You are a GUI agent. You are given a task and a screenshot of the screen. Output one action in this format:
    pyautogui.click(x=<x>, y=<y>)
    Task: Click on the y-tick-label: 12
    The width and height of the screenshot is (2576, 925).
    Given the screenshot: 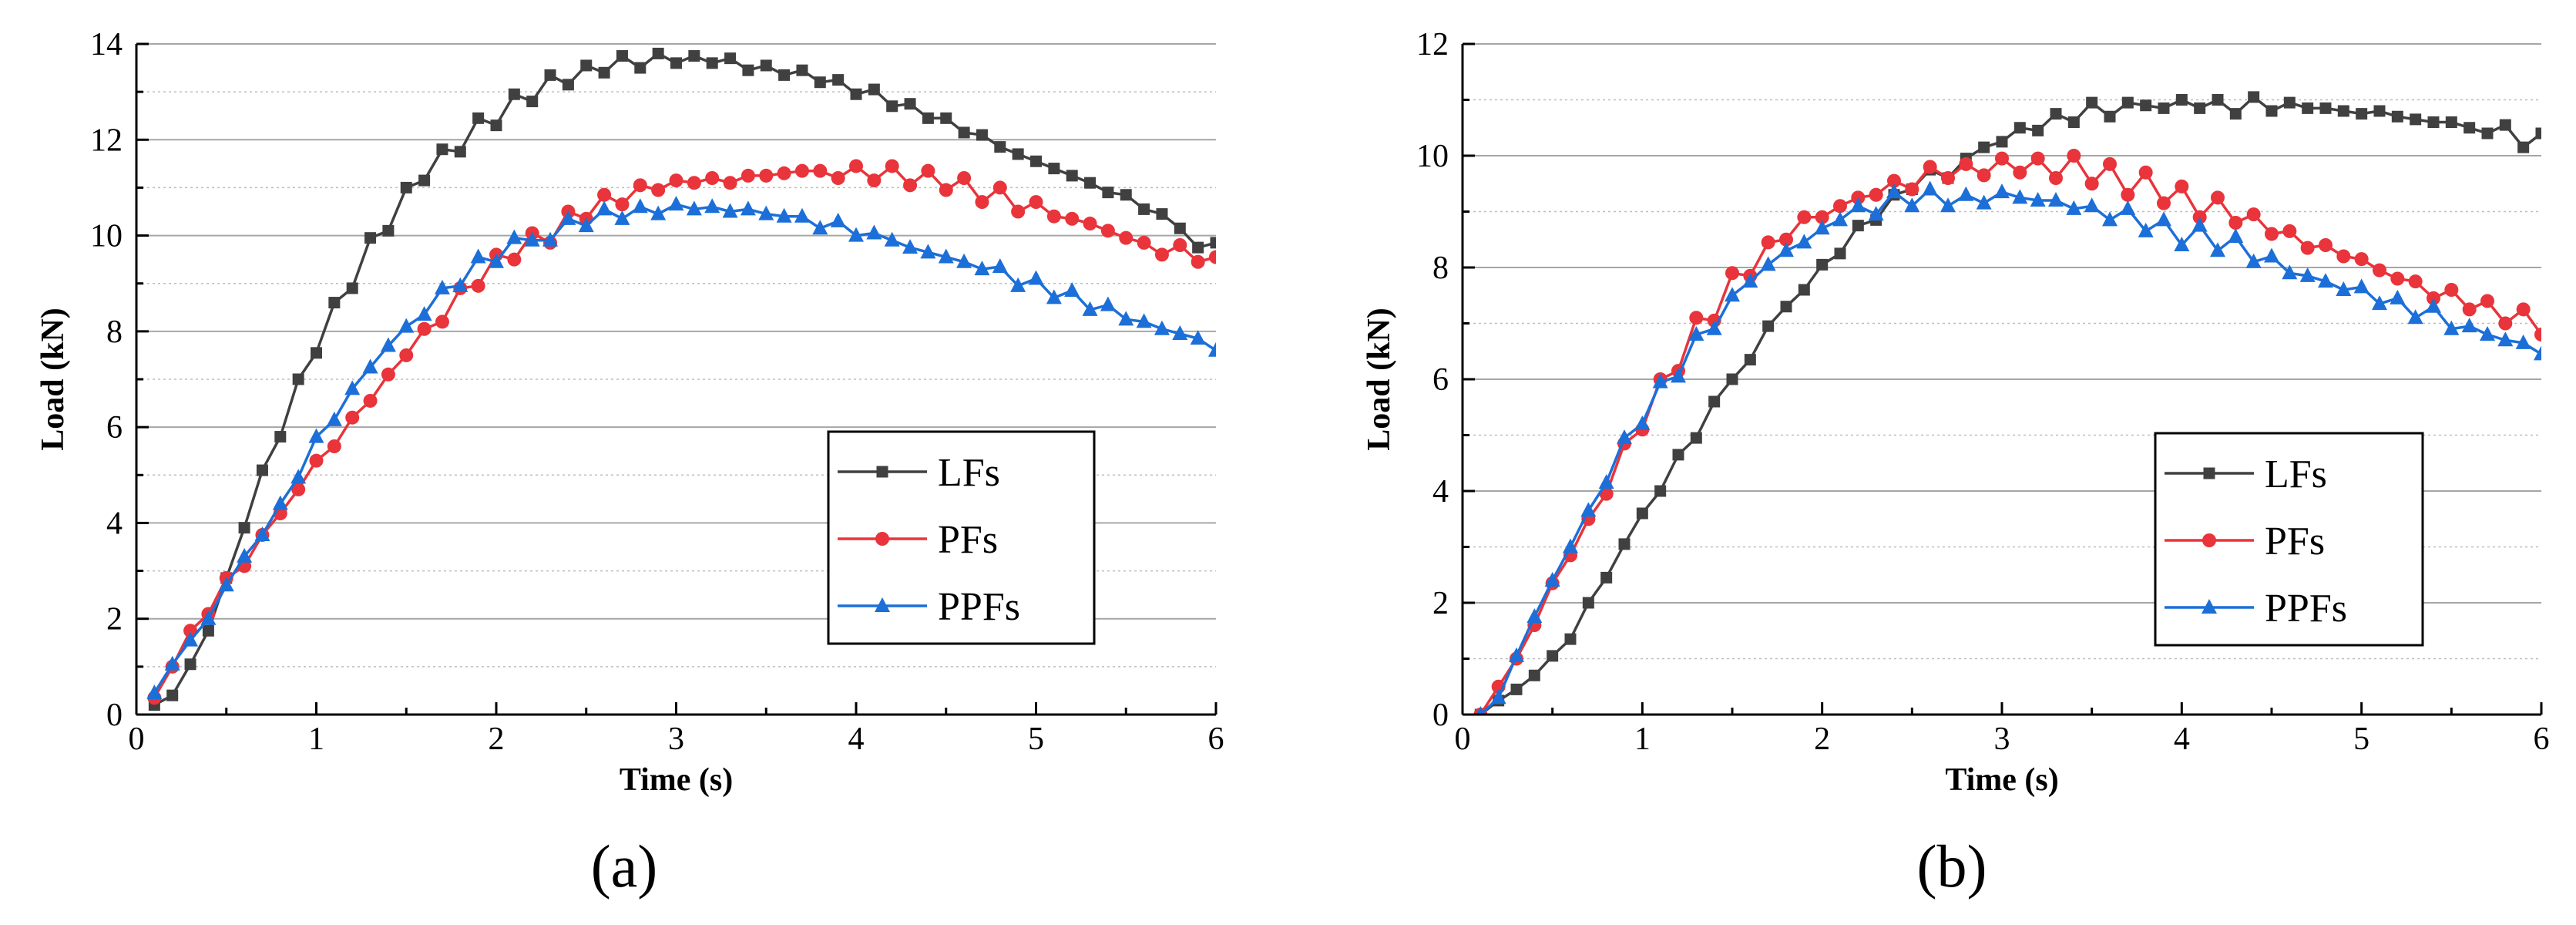 What is the action you would take?
    pyautogui.click(x=1432, y=45)
    